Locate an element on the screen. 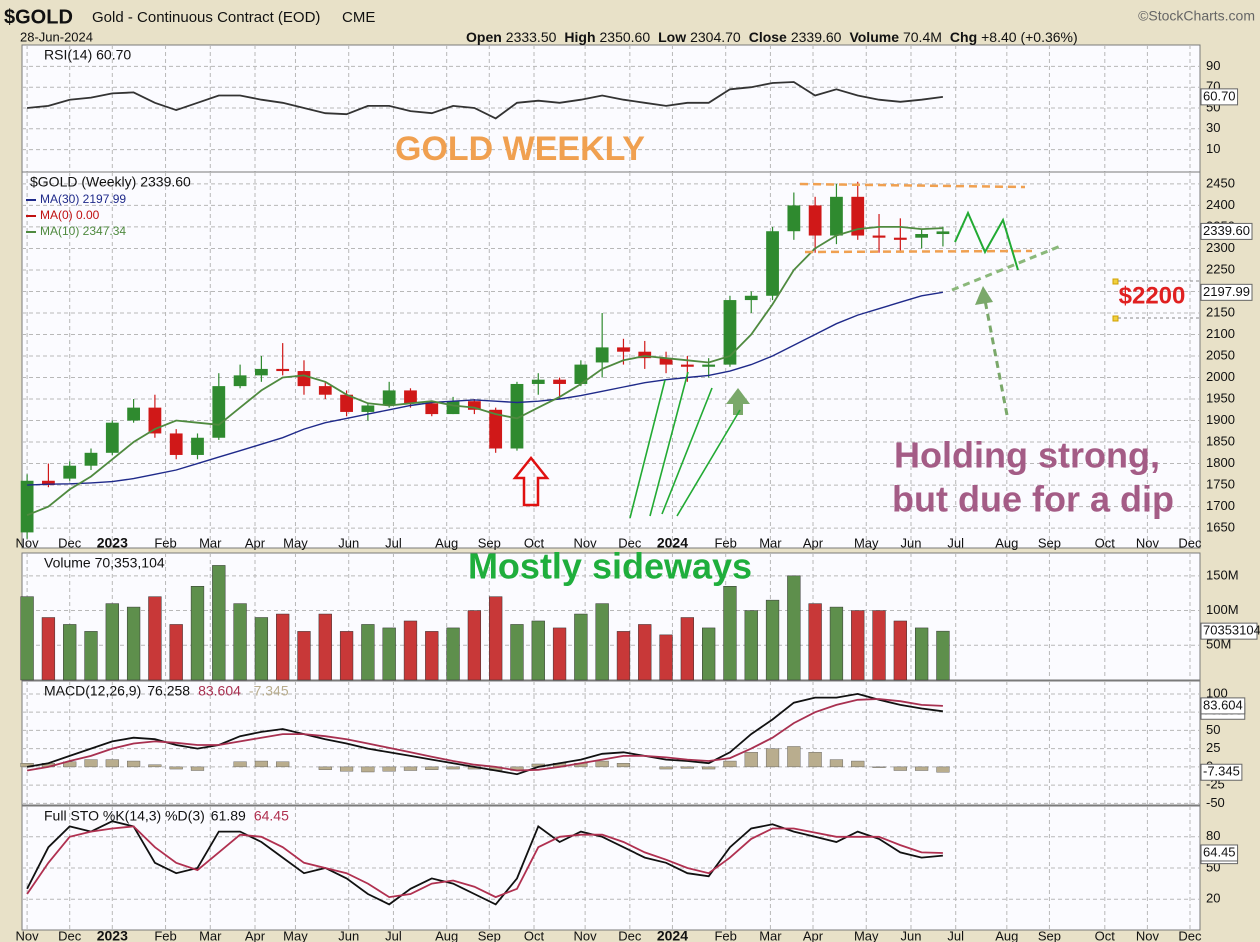 The height and width of the screenshot is (942, 1260). y-tick-label: 50M is located at coordinates (1218, 644).